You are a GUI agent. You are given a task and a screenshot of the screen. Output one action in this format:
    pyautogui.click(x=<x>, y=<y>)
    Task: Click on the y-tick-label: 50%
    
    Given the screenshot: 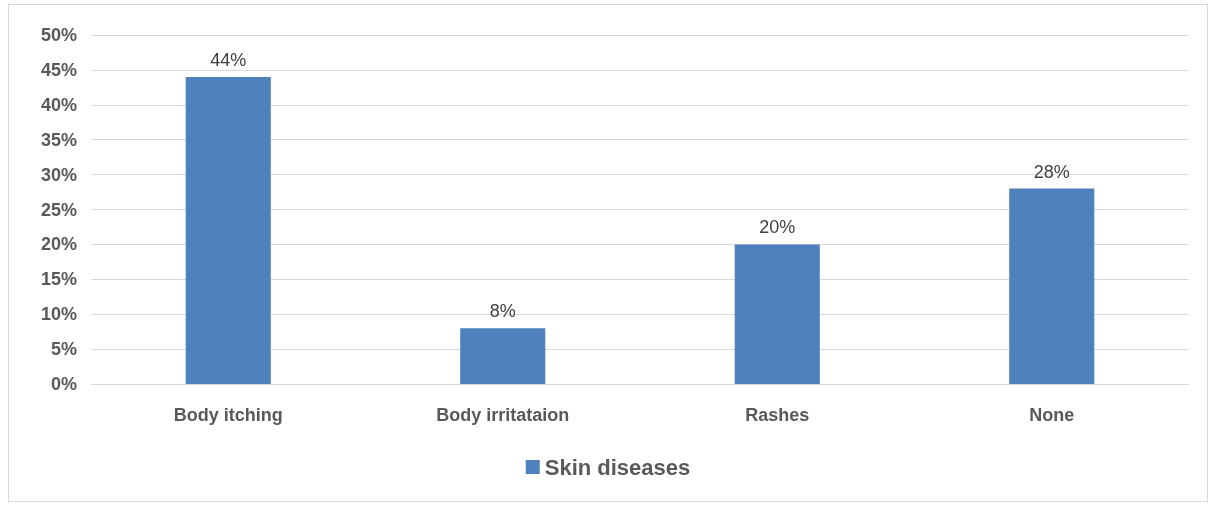 What is the action you would take?
    pyautogui.click(x=58, y=35)
    